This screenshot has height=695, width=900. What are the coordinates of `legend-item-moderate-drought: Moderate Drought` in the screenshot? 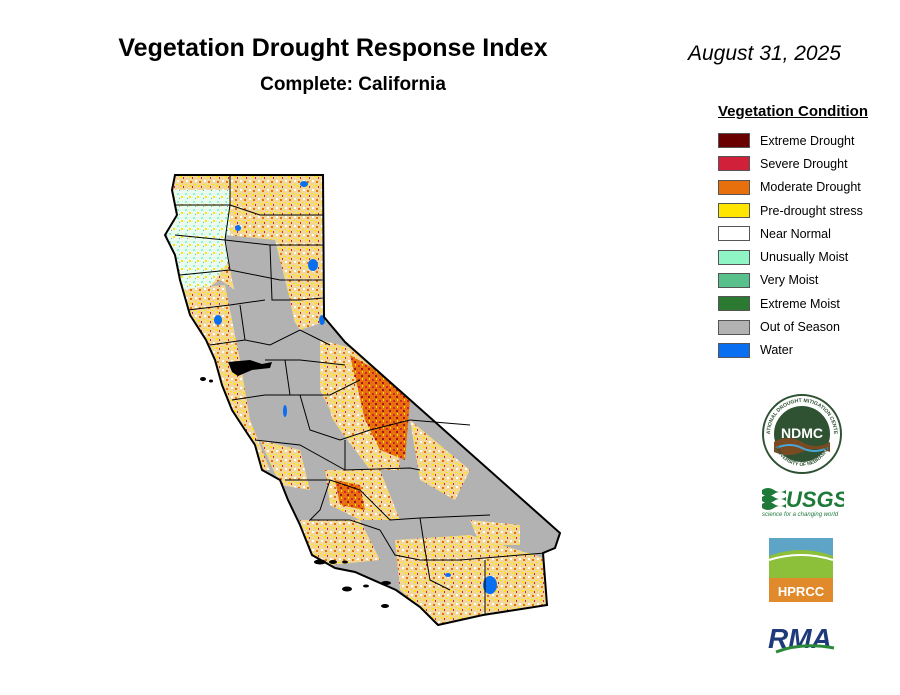 It's located at (805, 187).